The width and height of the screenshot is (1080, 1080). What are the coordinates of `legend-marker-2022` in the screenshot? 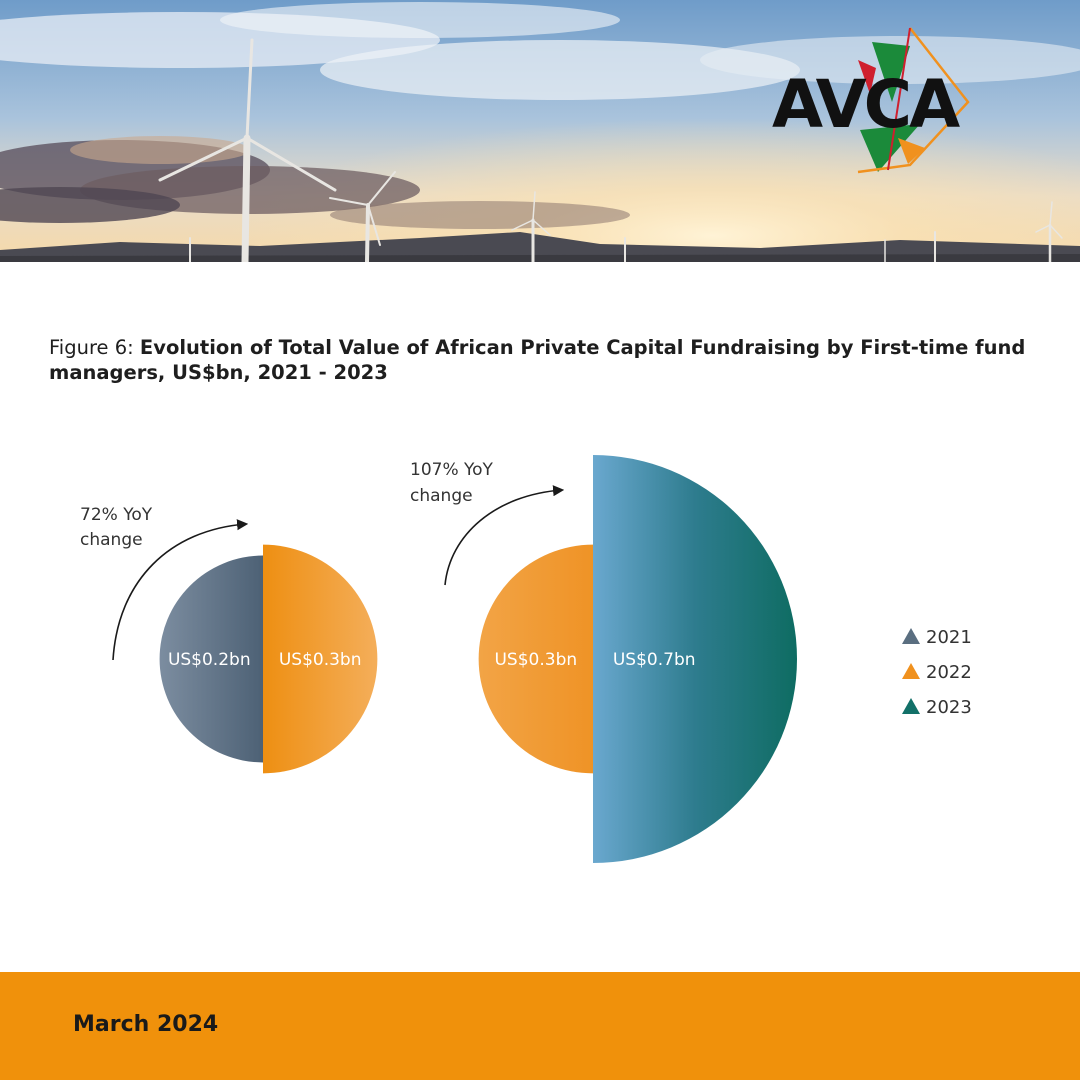 It's located at (911, 671).